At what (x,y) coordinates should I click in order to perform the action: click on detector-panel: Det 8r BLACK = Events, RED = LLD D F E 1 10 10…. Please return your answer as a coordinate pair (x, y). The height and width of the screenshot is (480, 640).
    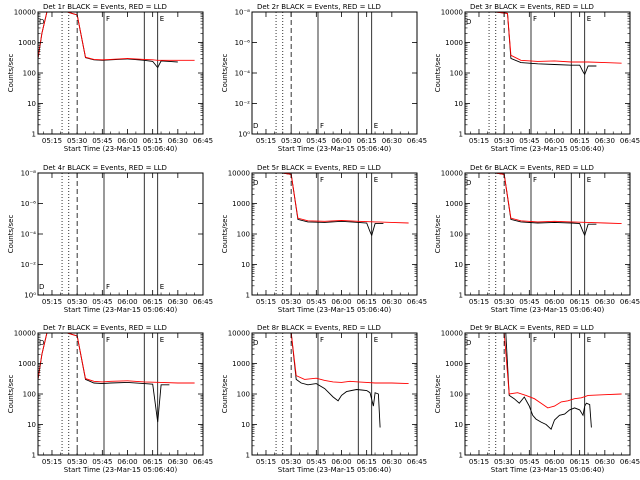
    Looking at the image, I should click on (324, 399).